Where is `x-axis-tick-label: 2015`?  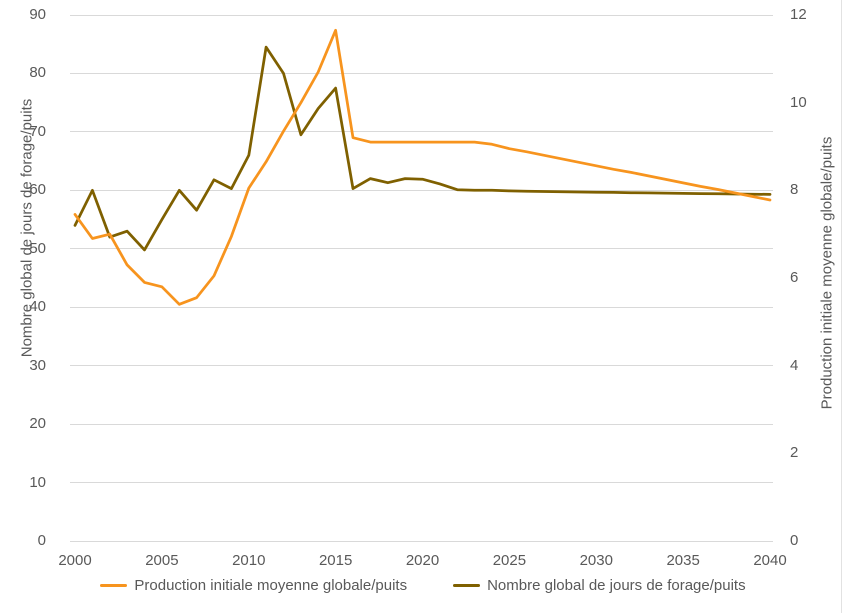
x-axis-tick-label: 2015 is located at coordinates (335, 560).